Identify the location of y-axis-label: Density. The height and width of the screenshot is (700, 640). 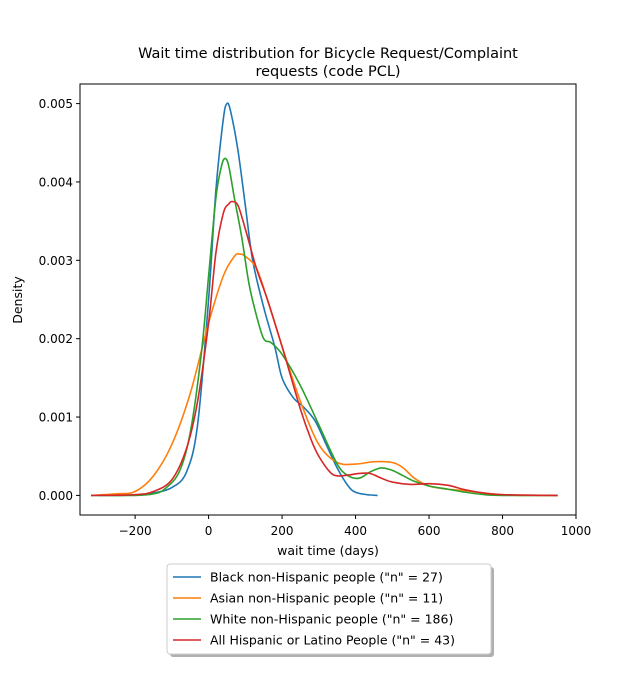
(17, 300).